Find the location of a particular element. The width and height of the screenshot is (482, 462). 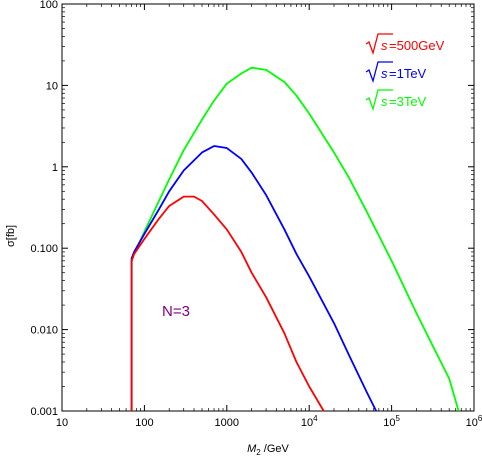

y-tick-label: 0.100 is located at coordinates (44, 249).